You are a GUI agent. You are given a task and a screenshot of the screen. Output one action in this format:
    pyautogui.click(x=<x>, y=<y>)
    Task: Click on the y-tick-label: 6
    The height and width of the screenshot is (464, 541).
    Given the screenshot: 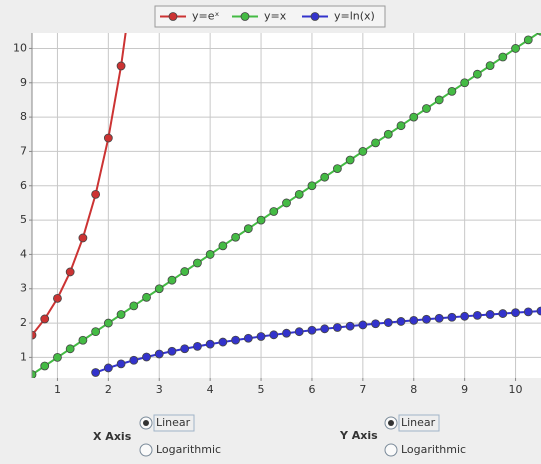 What is the action you would take?
    pyautogui.click(x=23, y=185)
    